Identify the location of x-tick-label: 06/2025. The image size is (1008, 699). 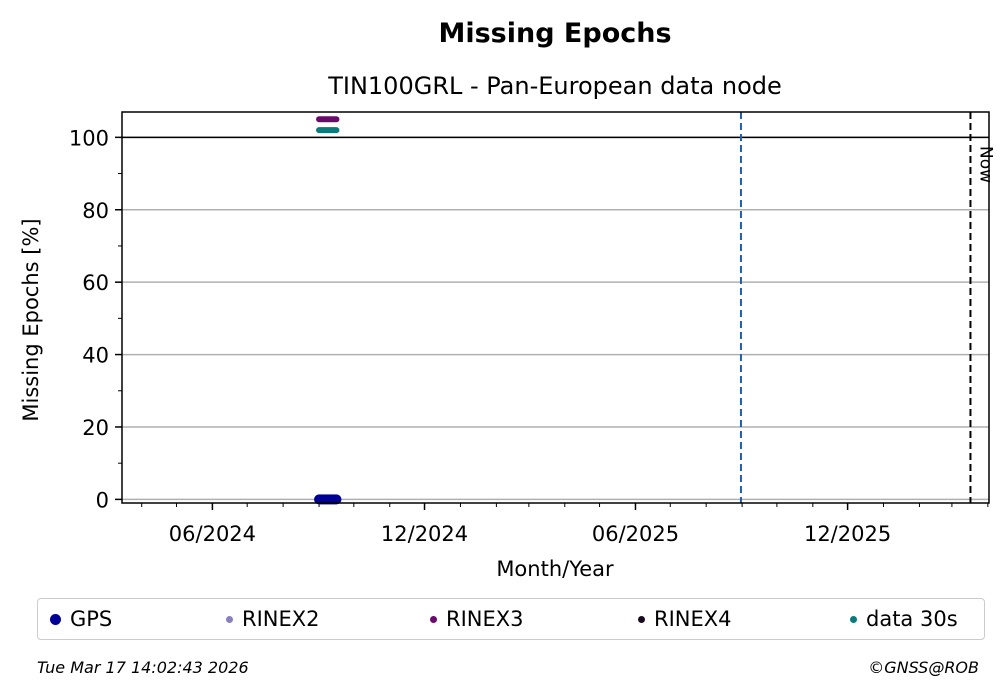
(635, 534).